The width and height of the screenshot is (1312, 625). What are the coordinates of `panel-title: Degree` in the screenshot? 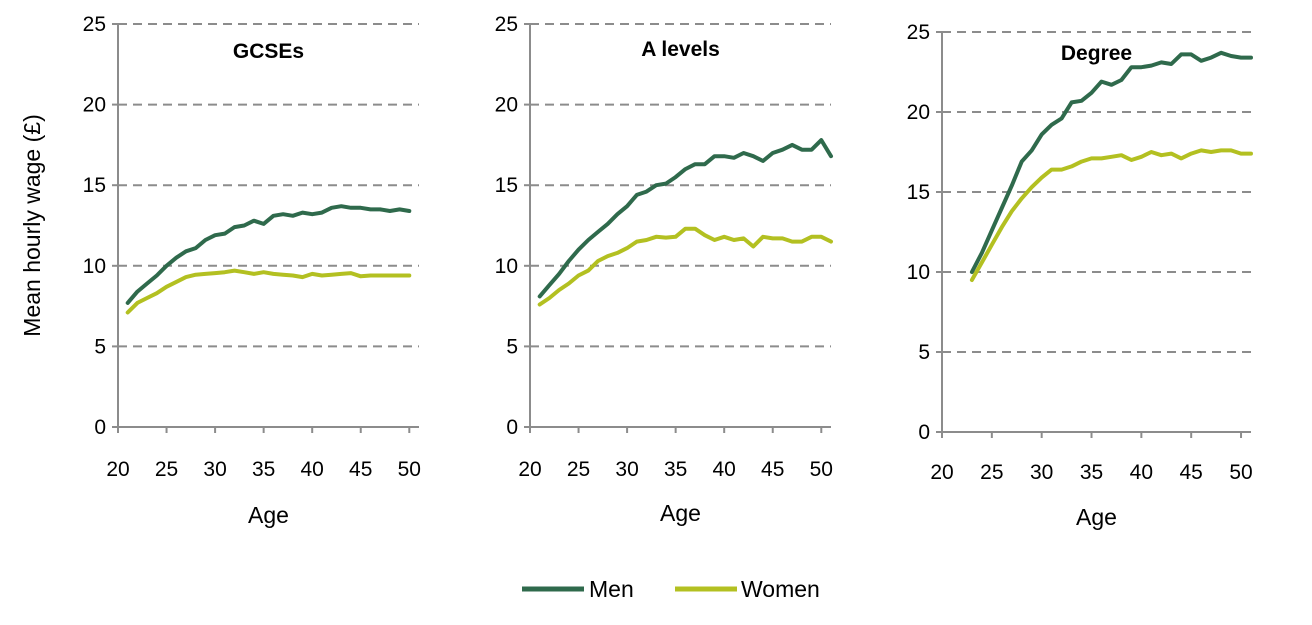 It's located at (1096, 53).